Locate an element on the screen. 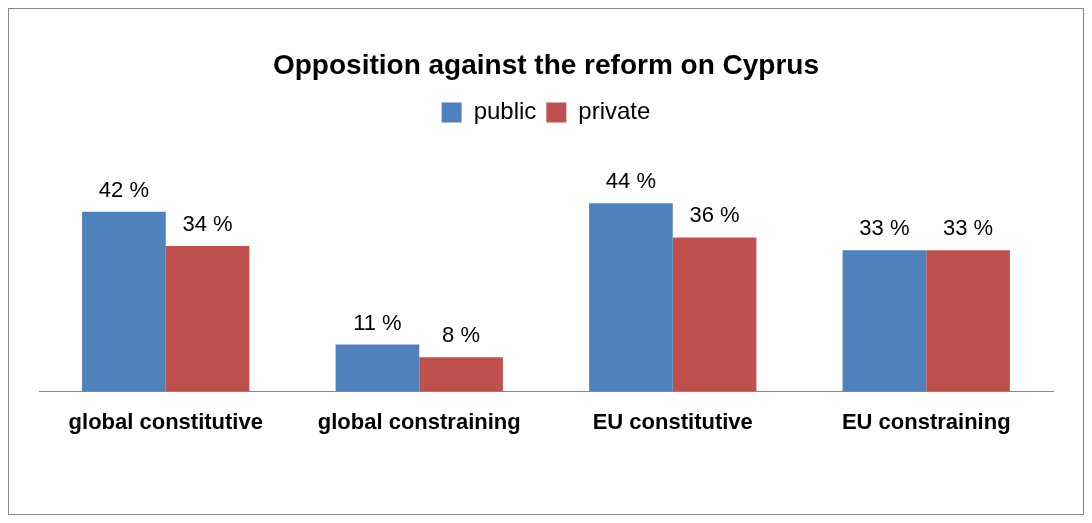 The image size is (1092, 523). x-tick-label: EU constraining is located at coordinates (926, 421).